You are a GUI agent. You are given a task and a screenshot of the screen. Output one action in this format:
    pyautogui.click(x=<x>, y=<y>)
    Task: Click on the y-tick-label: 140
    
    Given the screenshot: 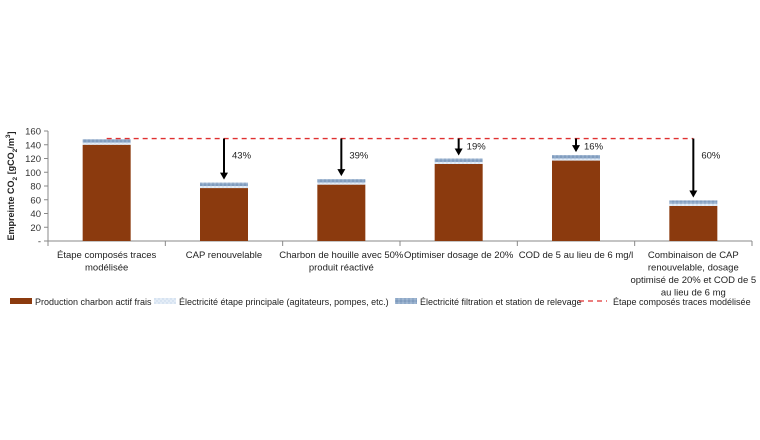 What is the action you would take?
    pyautogui.click(x=33, y=145)
    